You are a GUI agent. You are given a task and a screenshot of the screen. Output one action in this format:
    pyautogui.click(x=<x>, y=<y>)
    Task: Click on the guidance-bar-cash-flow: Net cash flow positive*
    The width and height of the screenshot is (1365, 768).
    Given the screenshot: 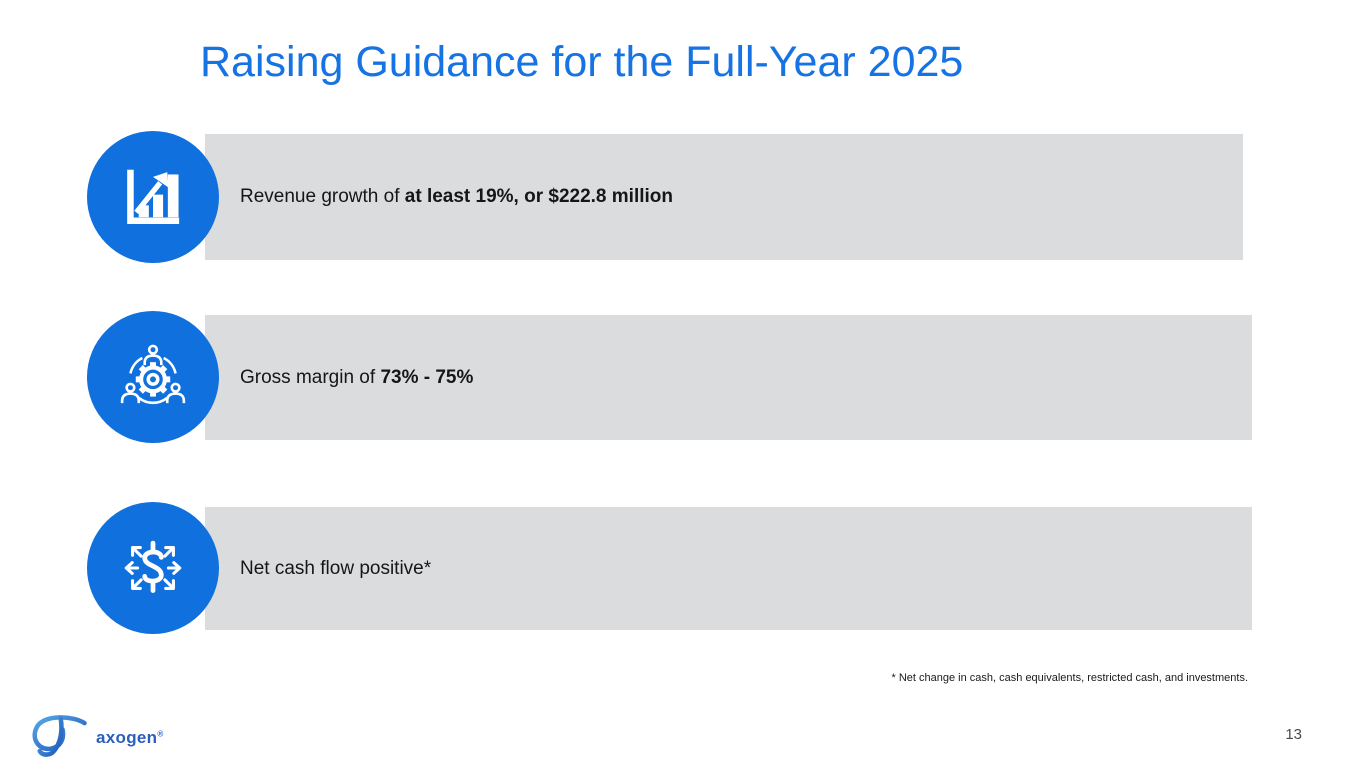 What is the action you would take?
    pyautogui.click(x=728, y=568)
    